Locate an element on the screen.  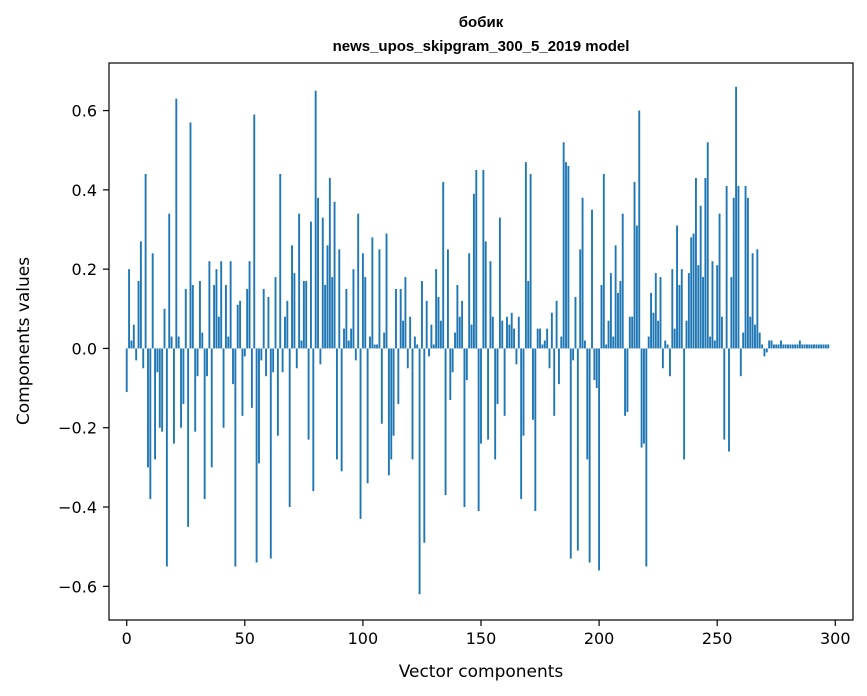
y-tick-label: 0.4 is located at coordinates (84, 190).